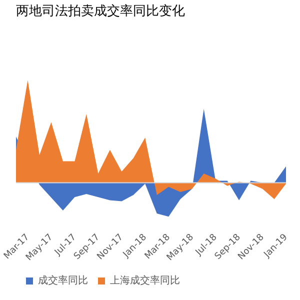  Describe the element at coordinates (100, 11) in the screenshot. I see `chart-title: 两地司法拍卖成交率同比变化` at that location.